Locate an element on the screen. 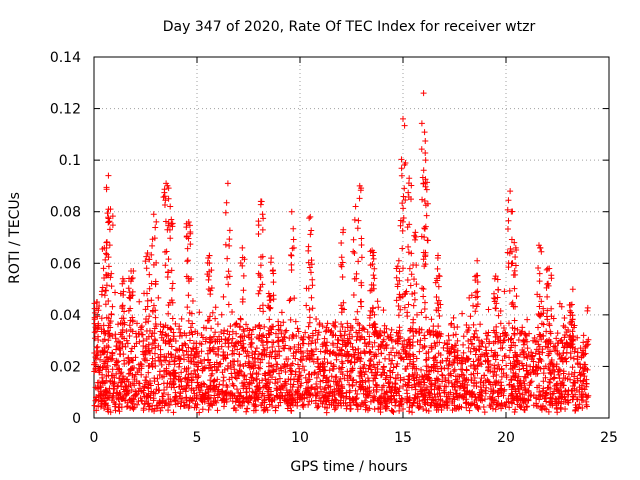 The image size is (640, 480). y-tick-label: 0.1 is located at coordinates (70, 161).